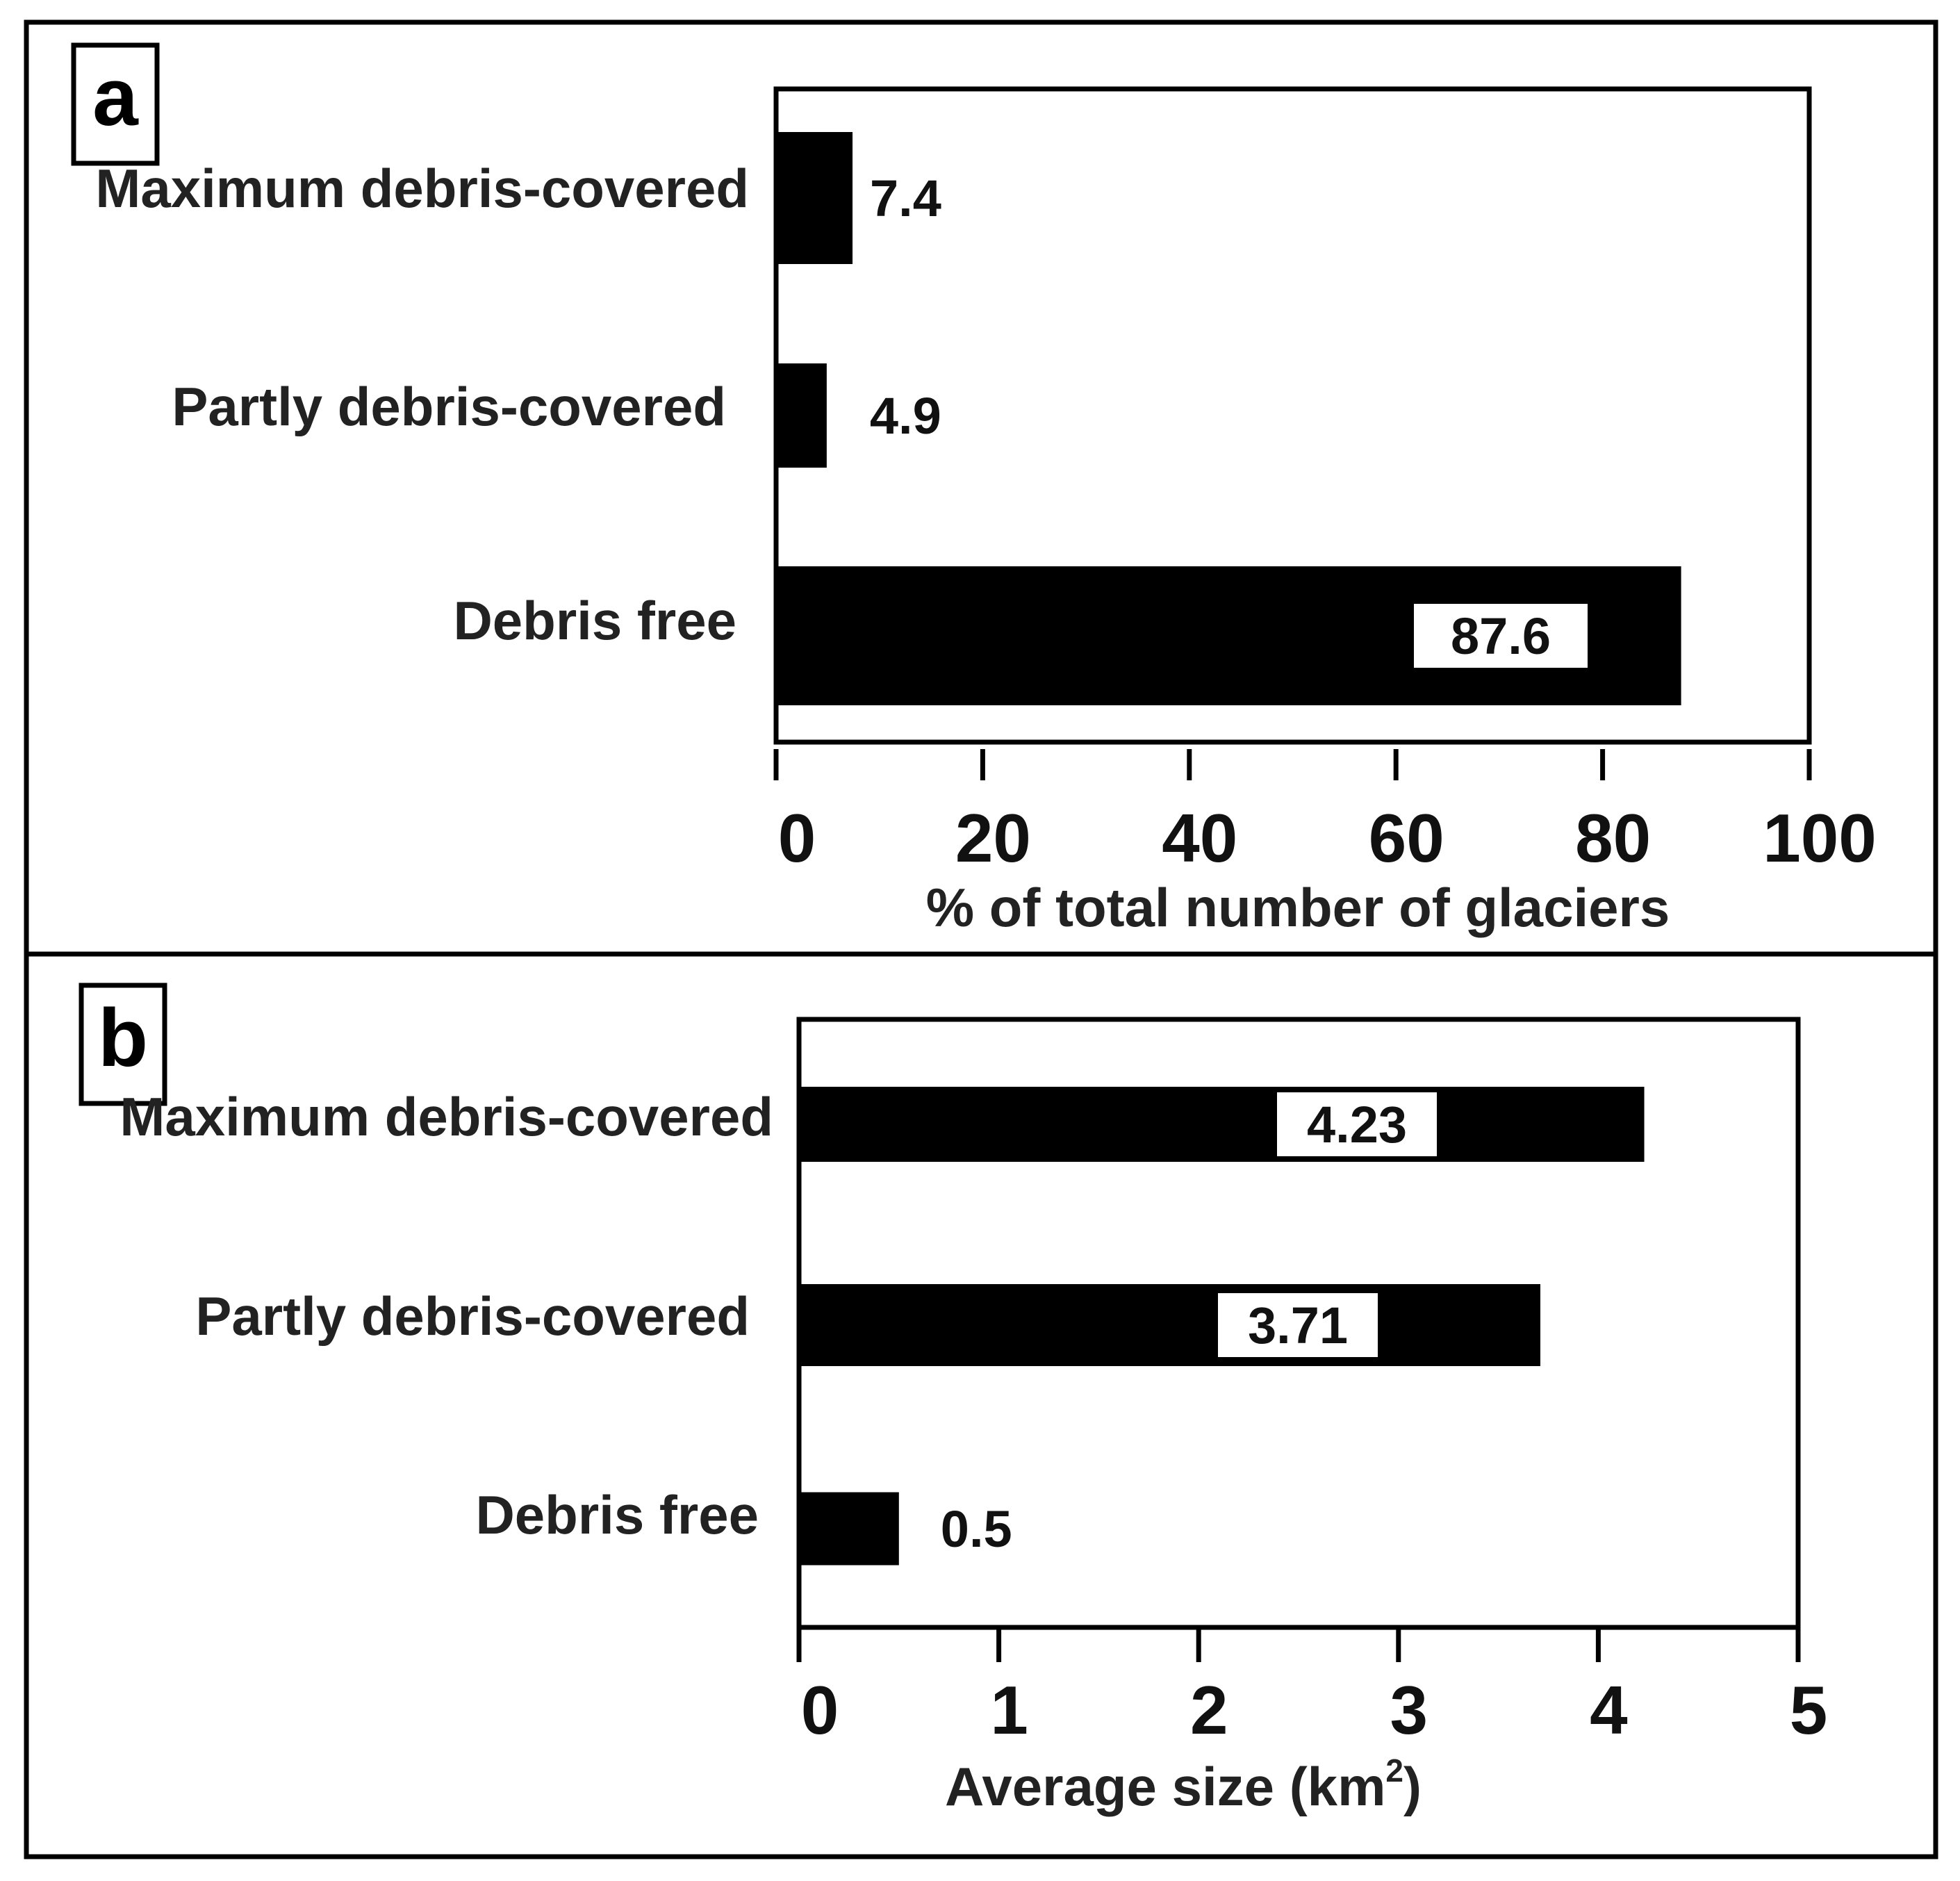 The image size is (1960, 1881). Describe the element at coordinates (1009, 1710) in the screenshot. I see `panel-b-x-tick-label: 1` at that location.